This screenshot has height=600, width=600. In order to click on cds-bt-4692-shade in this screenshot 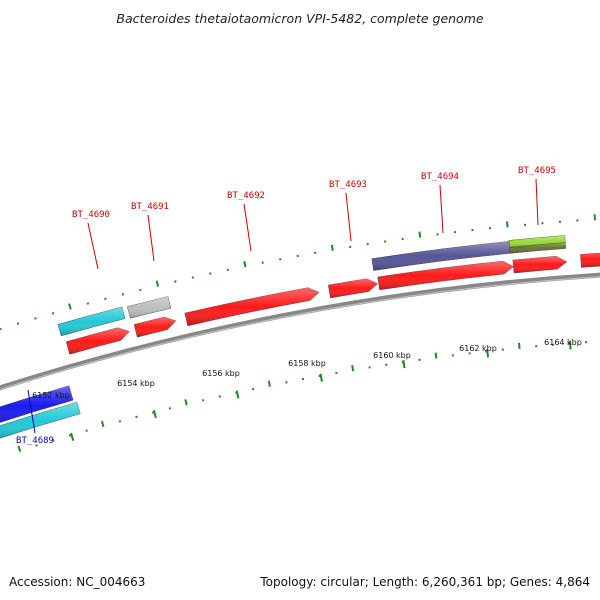, I will do `click(252, 306)`.